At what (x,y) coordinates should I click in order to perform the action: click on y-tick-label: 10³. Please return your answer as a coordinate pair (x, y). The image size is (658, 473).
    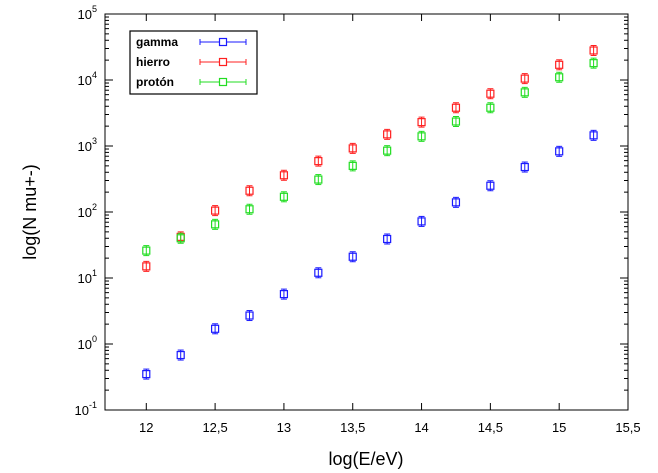
    Looking at the image, I should click on (87, 145).